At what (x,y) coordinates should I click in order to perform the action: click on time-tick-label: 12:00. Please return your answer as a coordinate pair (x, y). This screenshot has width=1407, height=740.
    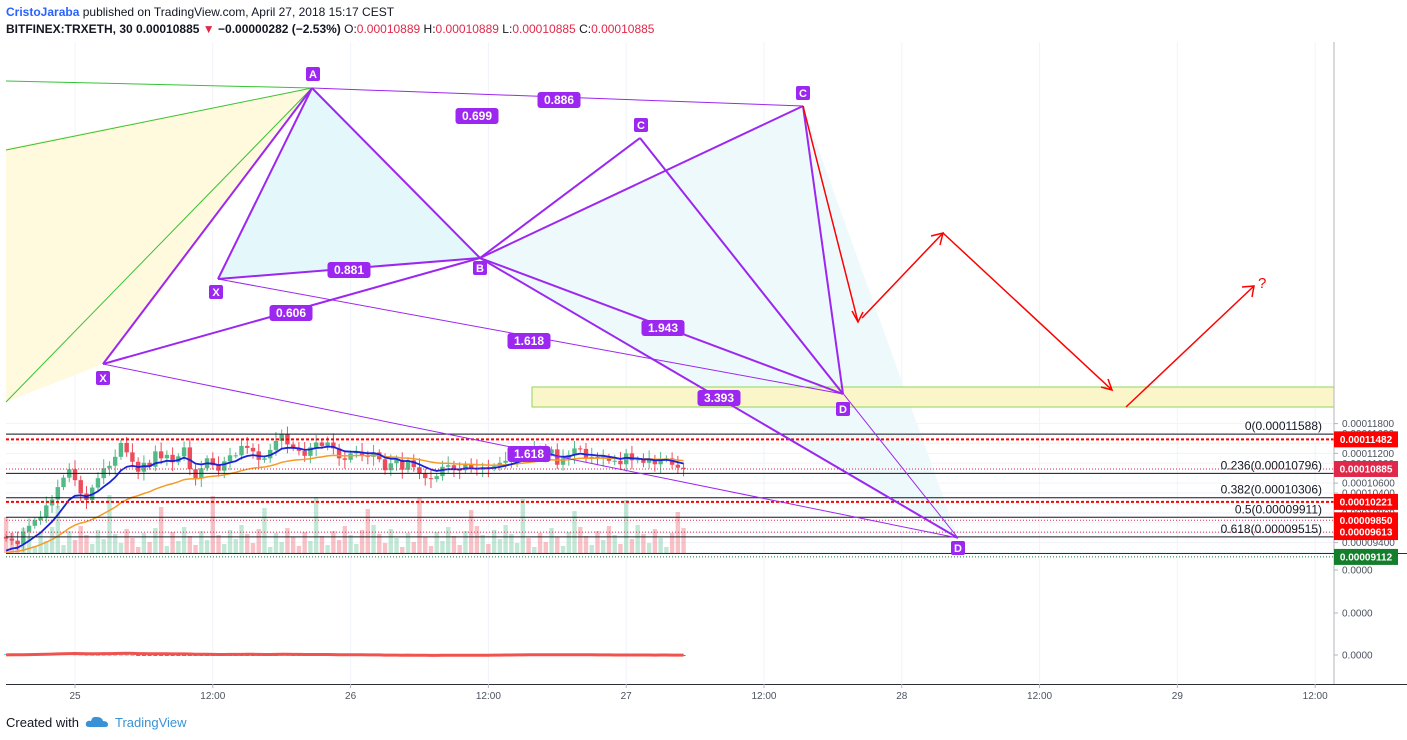
    Looking at the image, I should click on (1315, 696).